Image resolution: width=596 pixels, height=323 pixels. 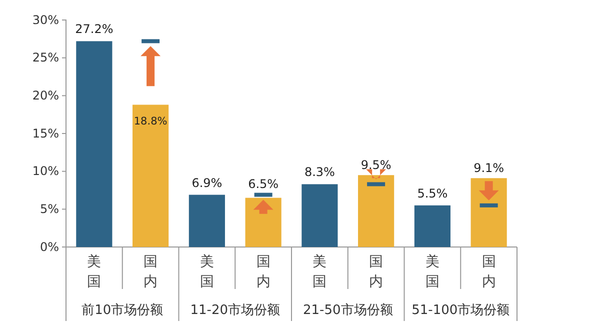 What do you see at coordinates (45, 95) in the screenshot?
I see `y-tick-label: 20%` at bounding box center [45, 95].